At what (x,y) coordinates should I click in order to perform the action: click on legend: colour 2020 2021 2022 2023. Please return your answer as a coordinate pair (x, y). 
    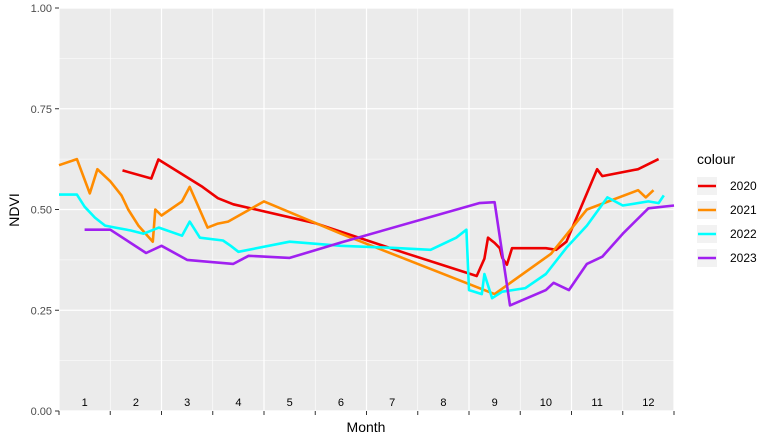
    Looking at the image, I should click on (727, 209).